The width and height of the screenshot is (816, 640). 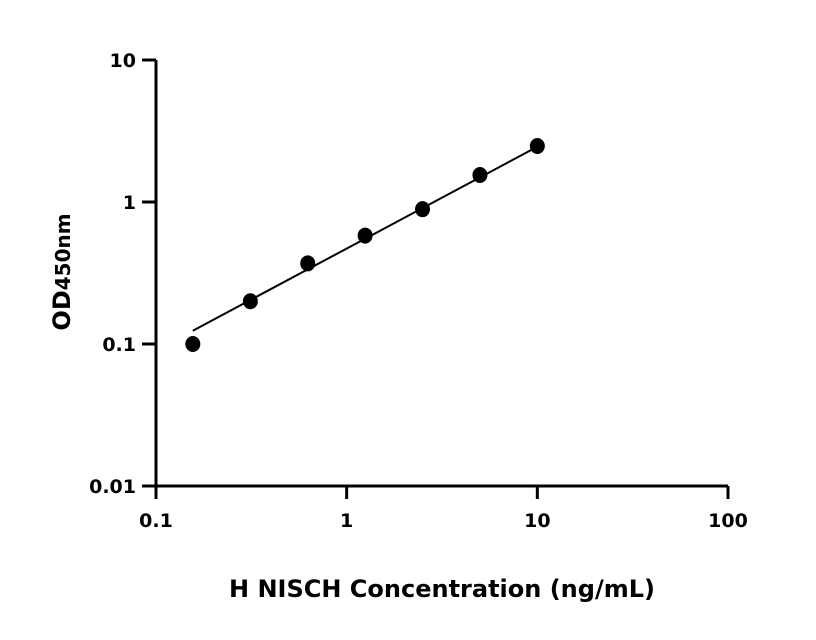 I want to click on y-axis-label-sub: 450nm, so click(x=63, y=251).